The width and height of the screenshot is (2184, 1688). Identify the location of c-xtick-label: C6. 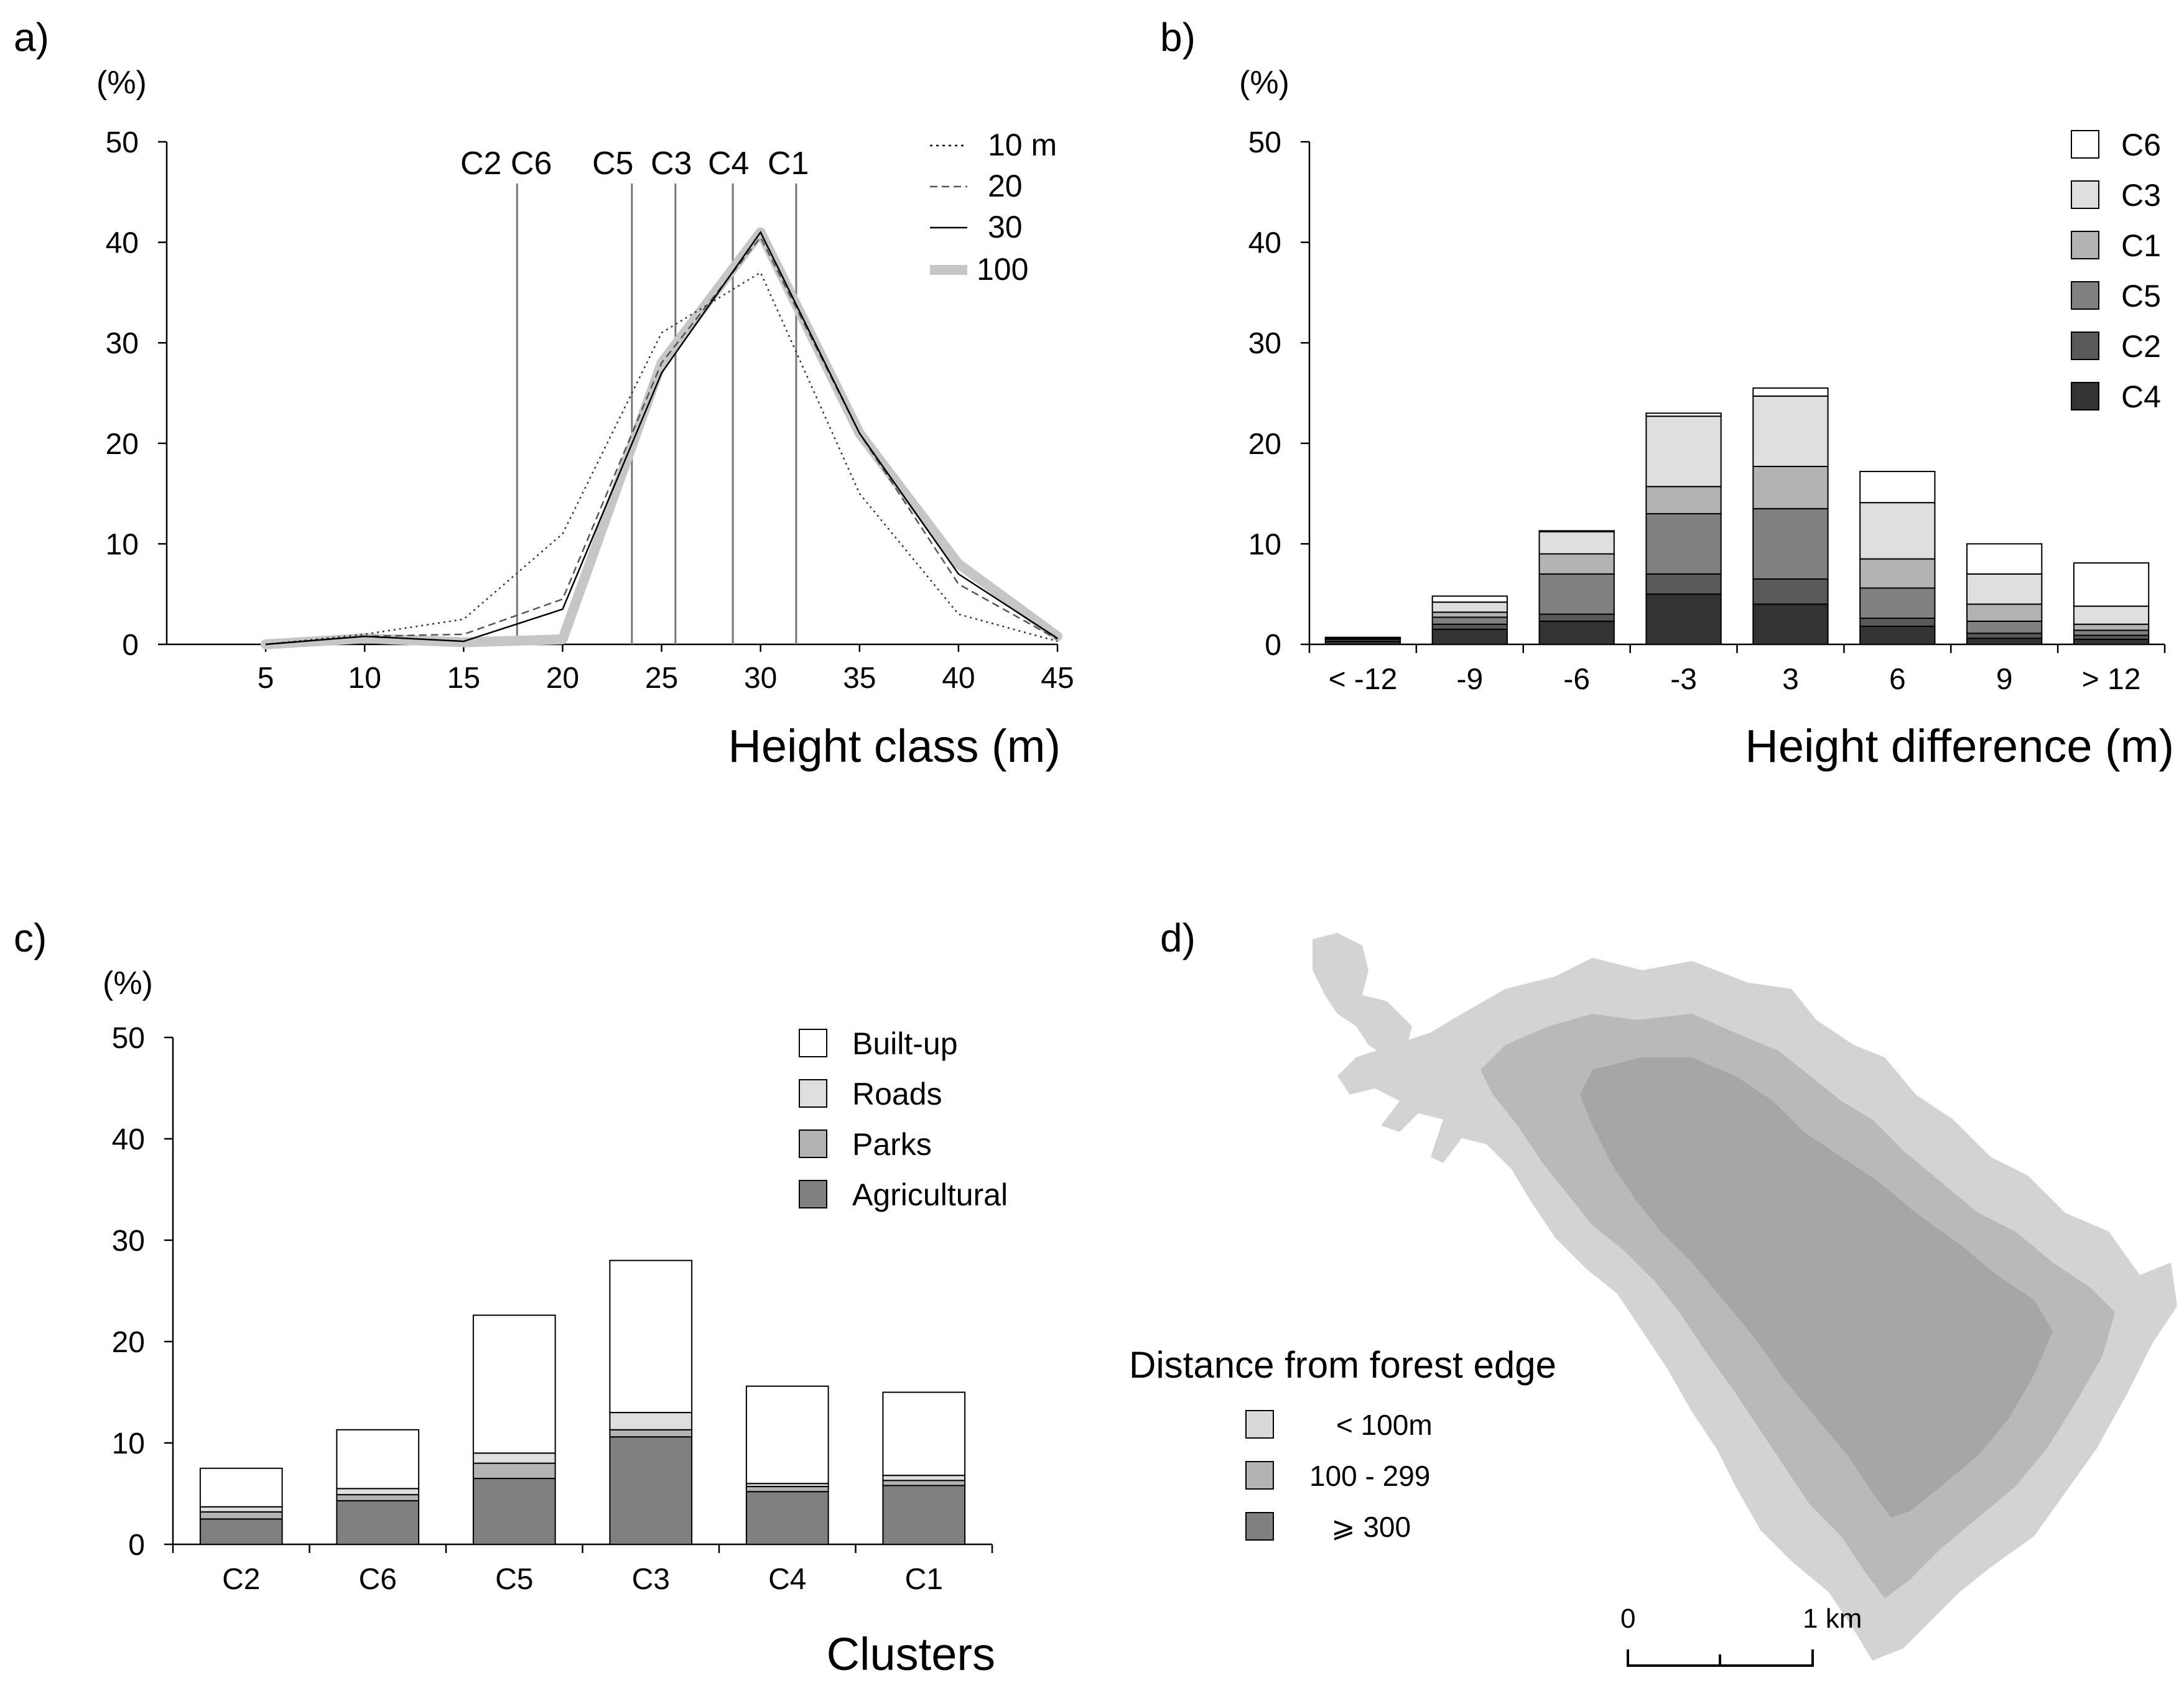
(378, 1580).